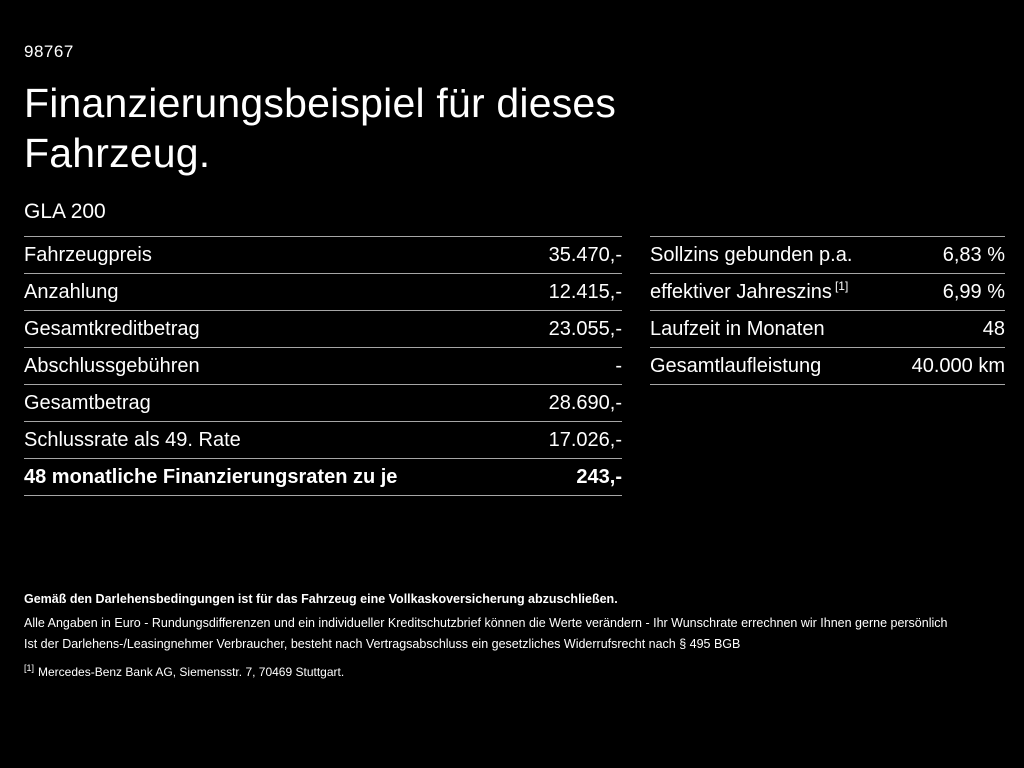 The image size is (1024, 768). I want to click on table-row: Abschlussgebühren -, so click(323, 365).